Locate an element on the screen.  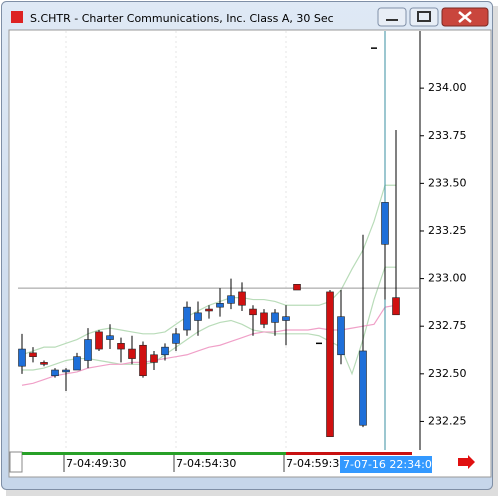
y-tick-label: 234.00 is located at coordinates (447, 87).